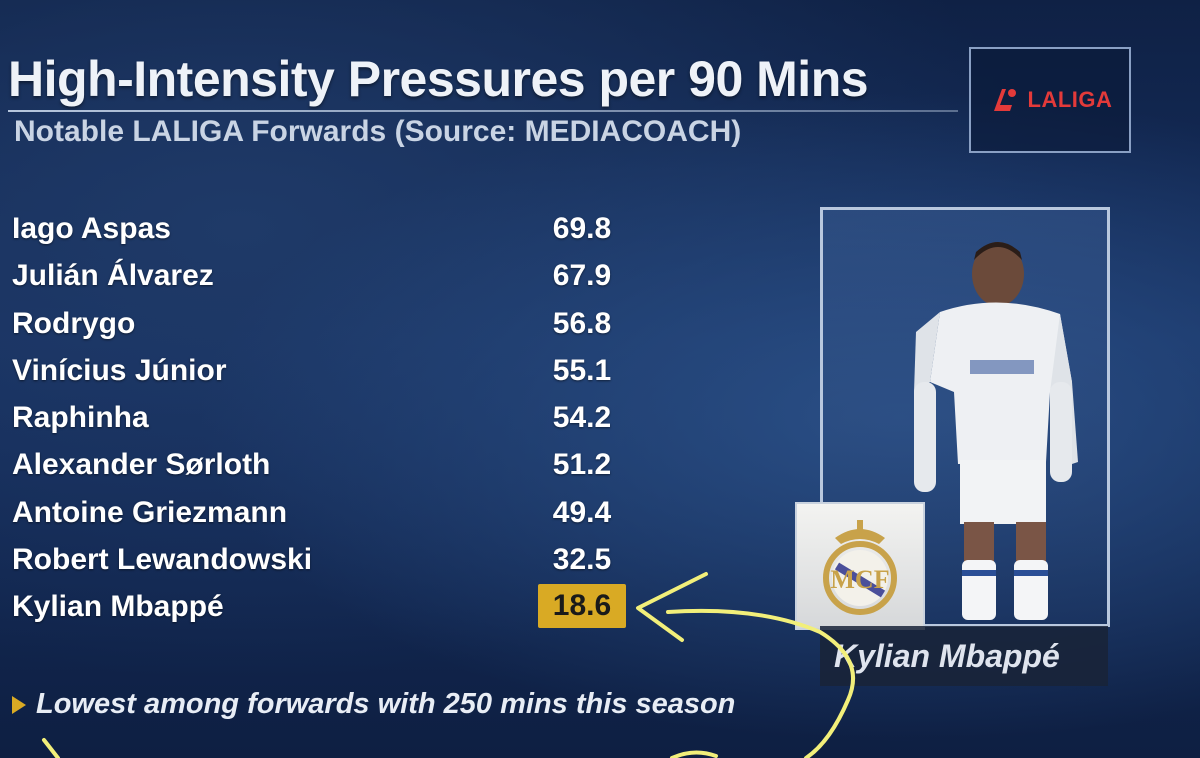 Image resolution: width=1200 pixels, height=758 pixels. What do you see at coordinates (91, 228) in the screenshot?
I see `player-name: Iago Aspas` at bounding box center [91, 228].